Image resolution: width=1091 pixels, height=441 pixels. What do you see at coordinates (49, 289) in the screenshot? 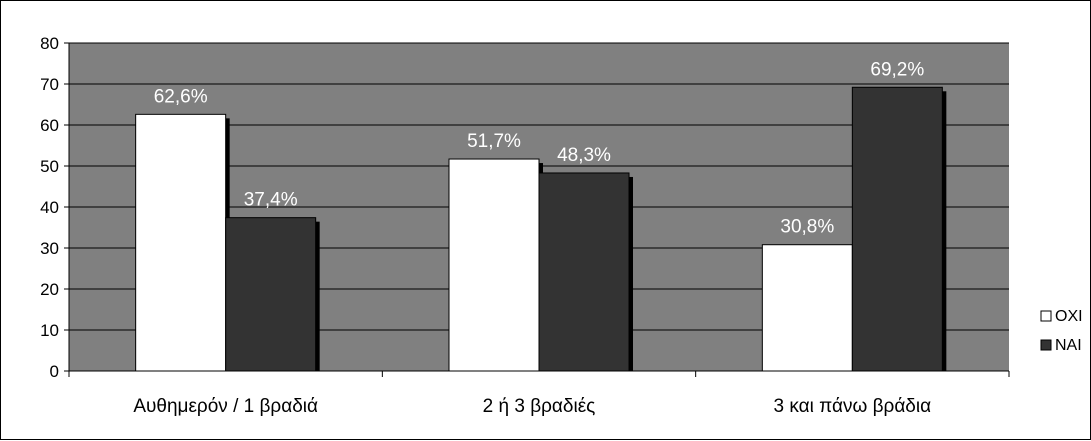
I see `y-tick-label: 20` at bounding box center [49, 289].